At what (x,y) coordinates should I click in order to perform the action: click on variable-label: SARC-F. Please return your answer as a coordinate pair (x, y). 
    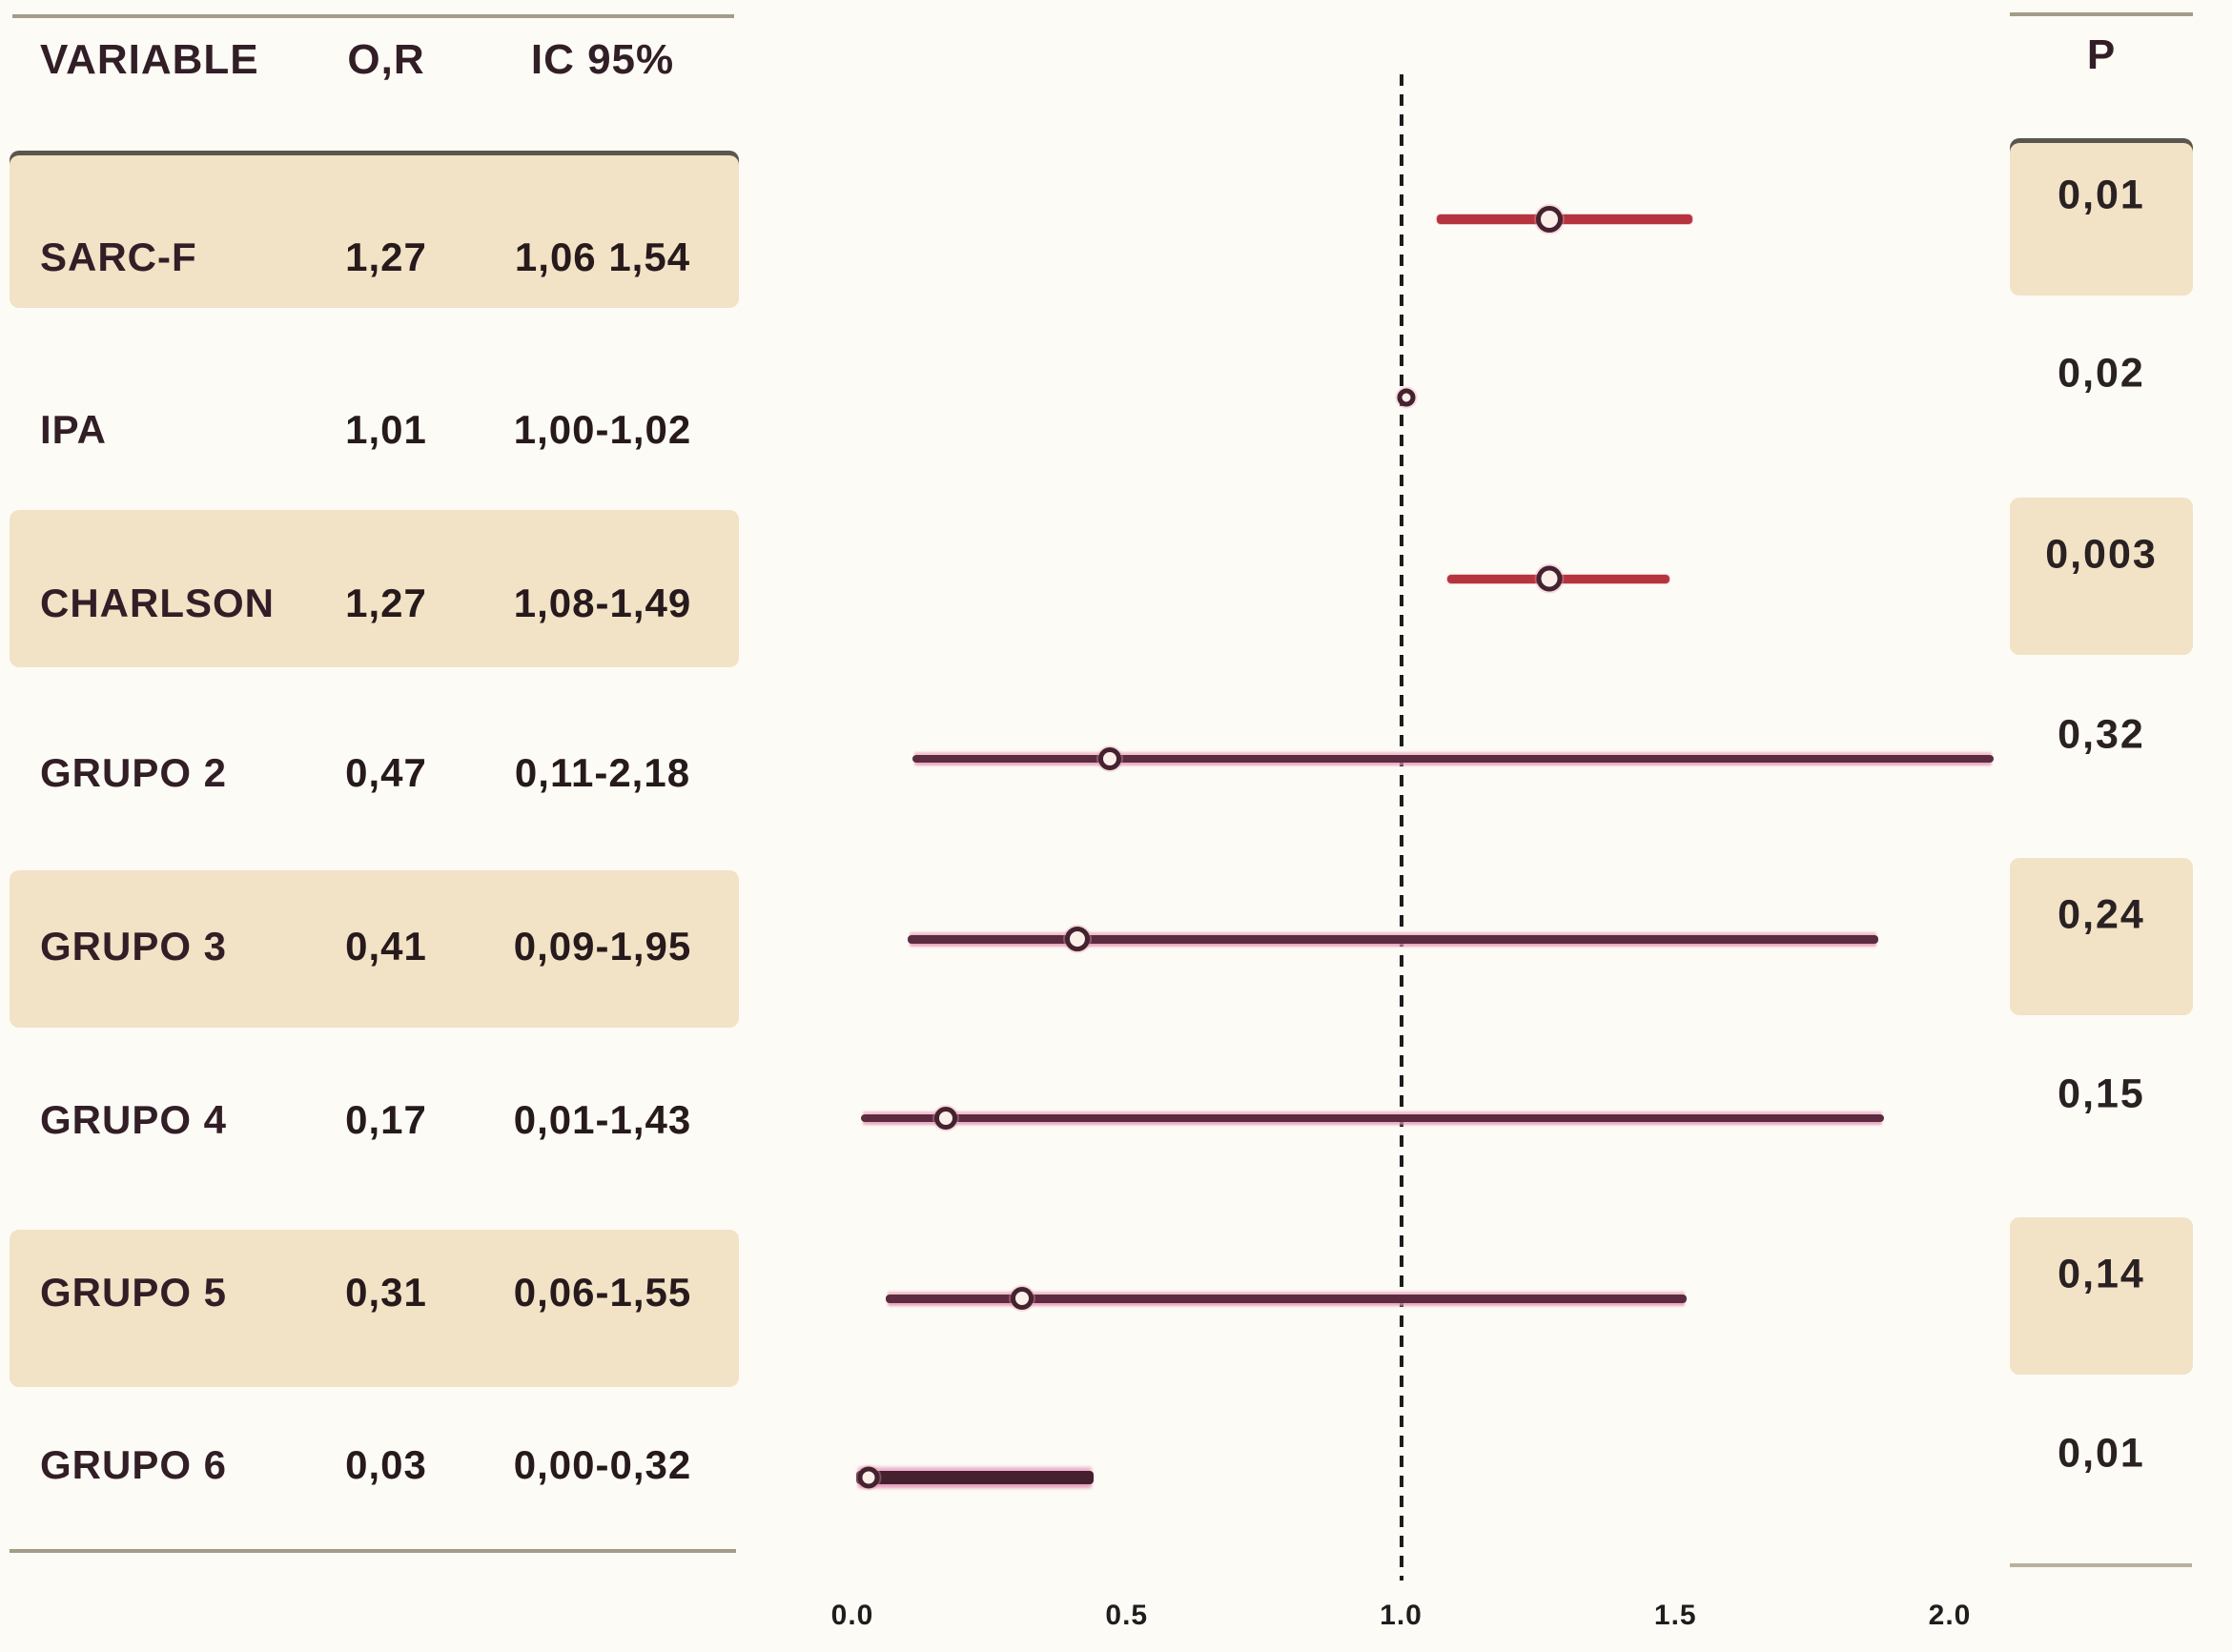
    Looking at the image, I should click on (118, 257).